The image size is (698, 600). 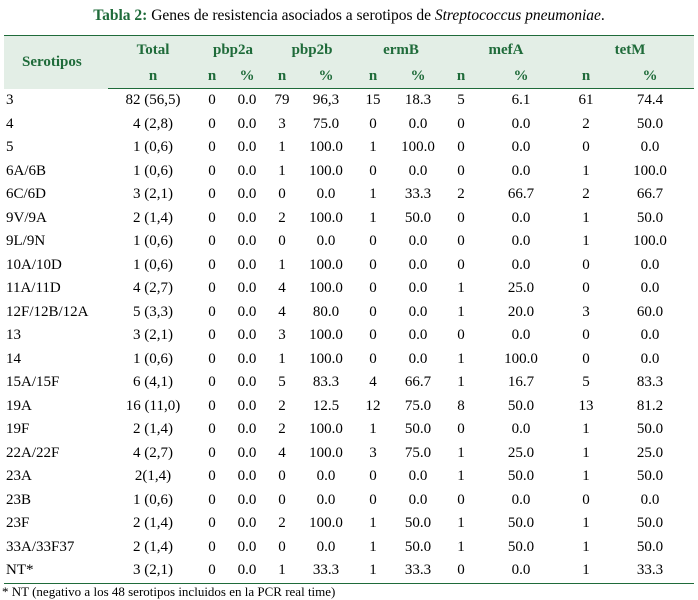 What do you see at coordinates (282, 523) in the screenshot?
I see `cell-pbp2b-n: 2` at bounding box center [282, 523].